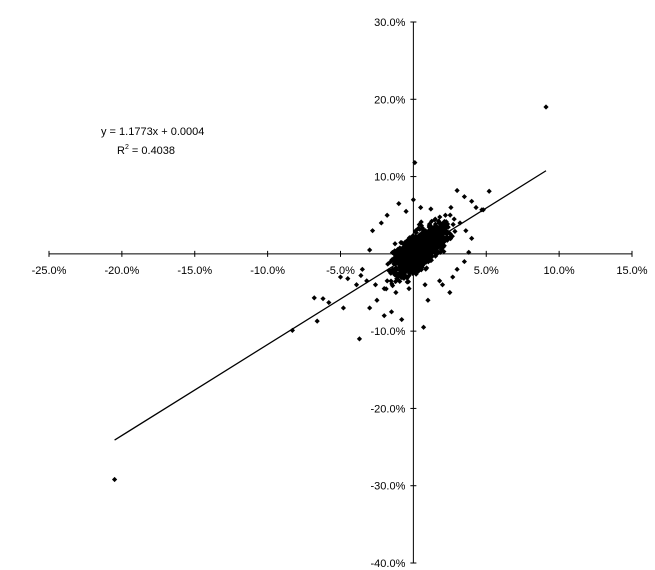 The width and height of the screenshot is (655, 570). What do you see at coordinates (388, 332) in the screenshot?
I see `y-tick-label: -10.0%` at bounding box center [388, 332].